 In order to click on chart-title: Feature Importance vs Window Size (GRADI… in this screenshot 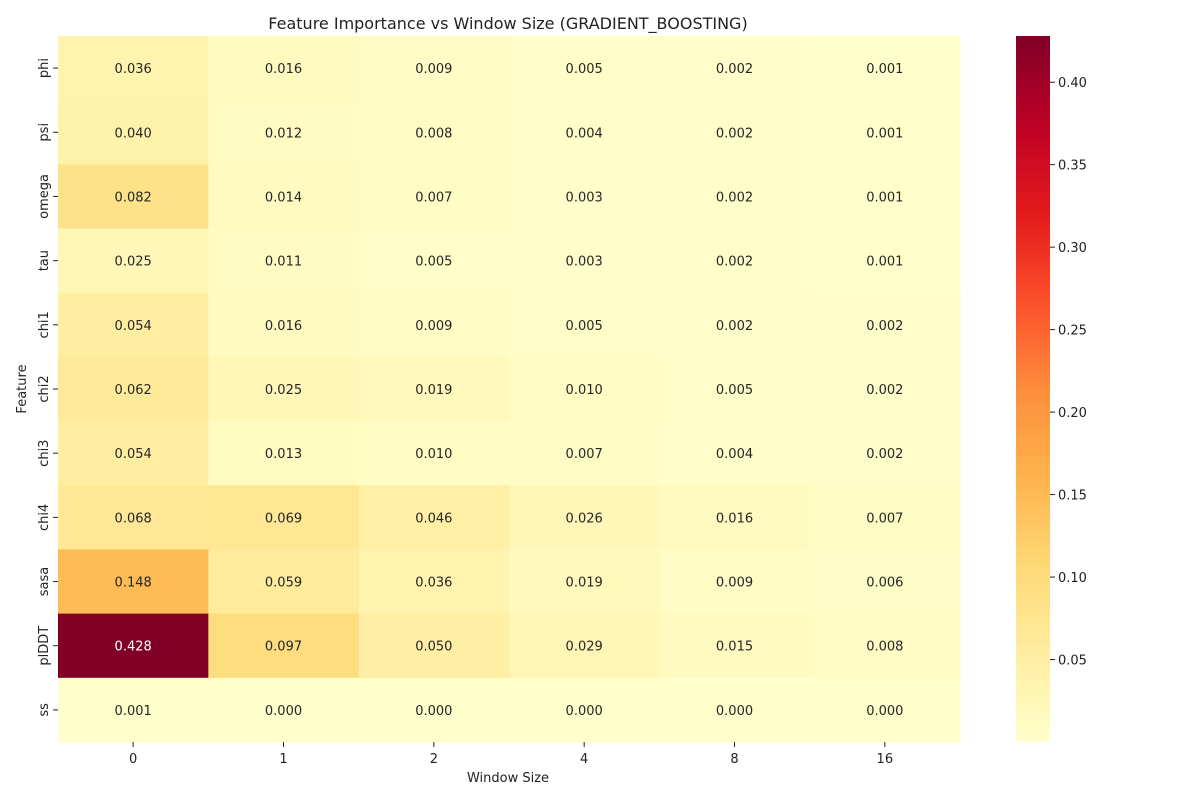, I will do `click(507, 24)`.